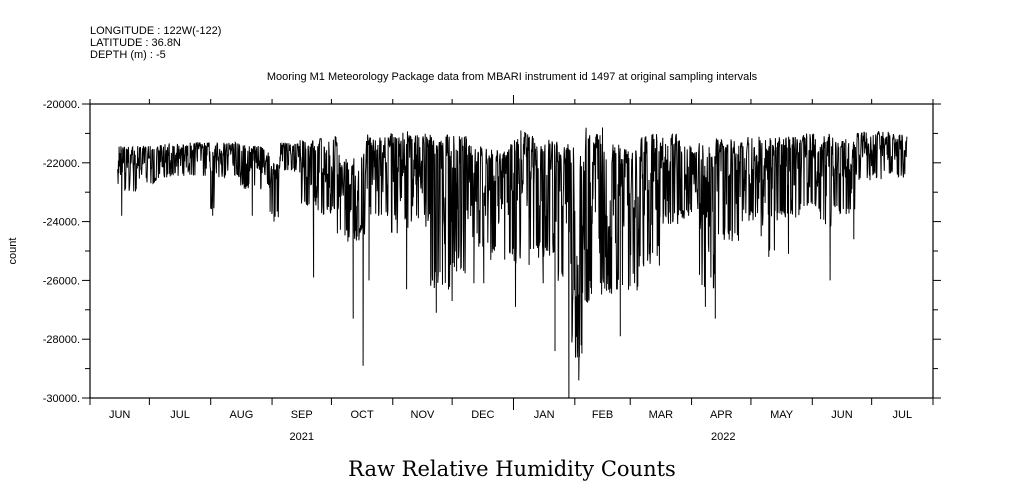 The width and height of the screenshot is (1009, 504). Describe the element at coordinates (302, 415) in the screenshot. I see `x-month-label: SEP` at that location.